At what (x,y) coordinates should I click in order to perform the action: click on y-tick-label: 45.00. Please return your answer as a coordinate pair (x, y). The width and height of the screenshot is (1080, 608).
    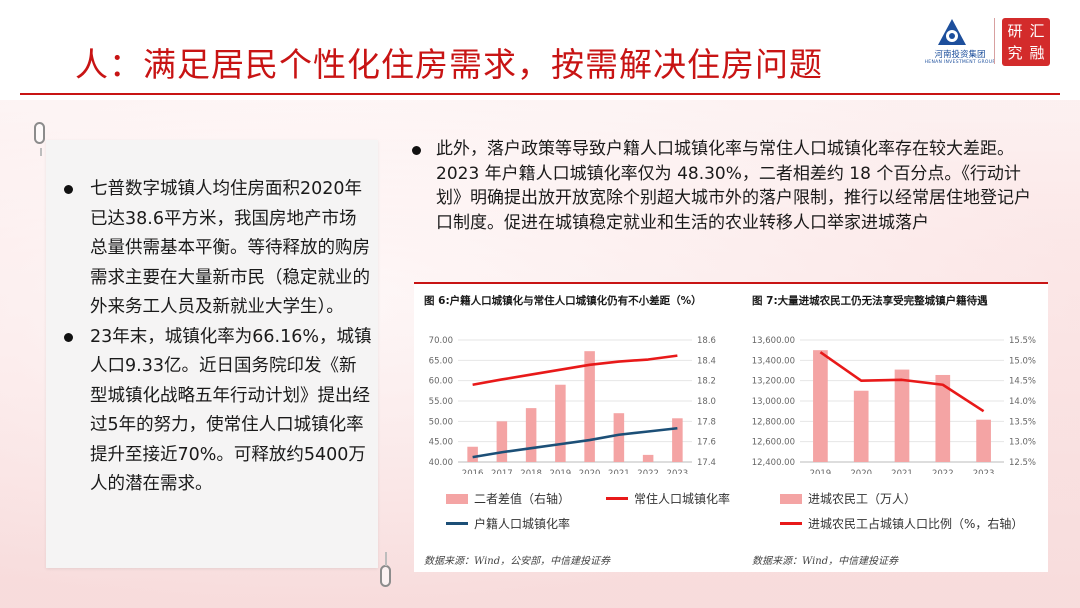
    Looking at the image, I should click on (441, 443).